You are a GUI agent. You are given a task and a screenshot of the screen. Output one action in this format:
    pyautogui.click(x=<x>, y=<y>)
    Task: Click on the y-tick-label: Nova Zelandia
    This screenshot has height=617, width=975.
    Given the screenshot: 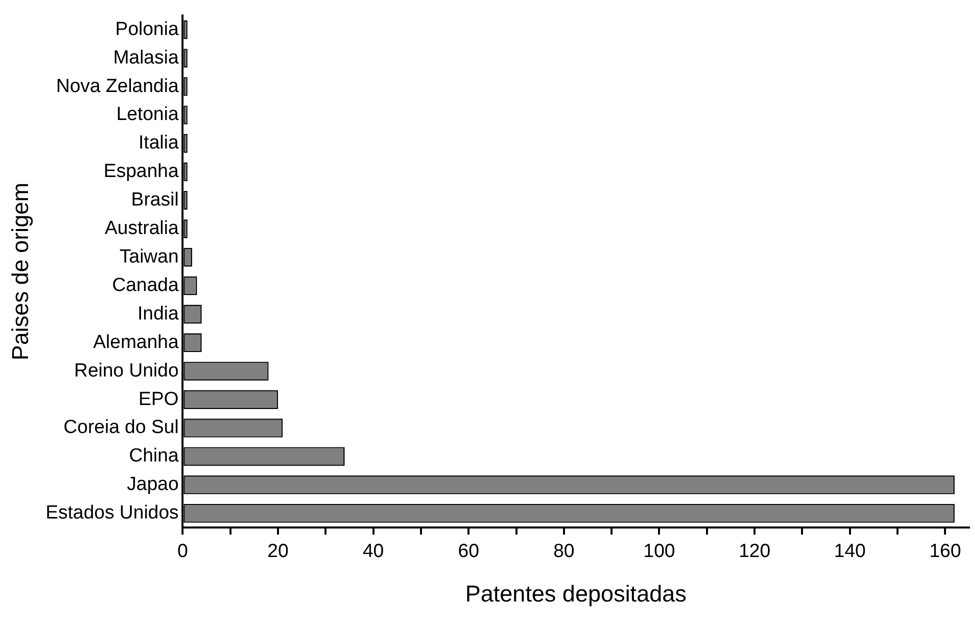 What is the action you would take?
    pyautogui.click(x=118, y=86)
    